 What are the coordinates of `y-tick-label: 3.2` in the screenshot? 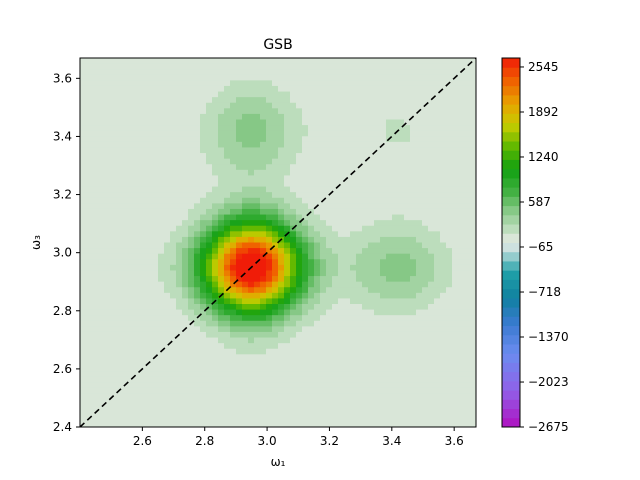 It's located at (62, 195).